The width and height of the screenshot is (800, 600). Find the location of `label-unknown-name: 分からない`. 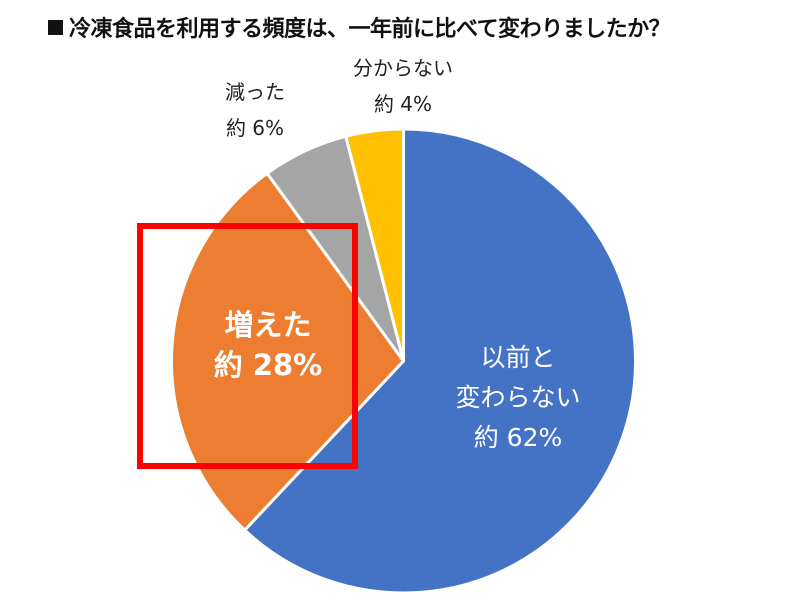

label-unknown-name: 分からない is located at coordinates (403, 68).